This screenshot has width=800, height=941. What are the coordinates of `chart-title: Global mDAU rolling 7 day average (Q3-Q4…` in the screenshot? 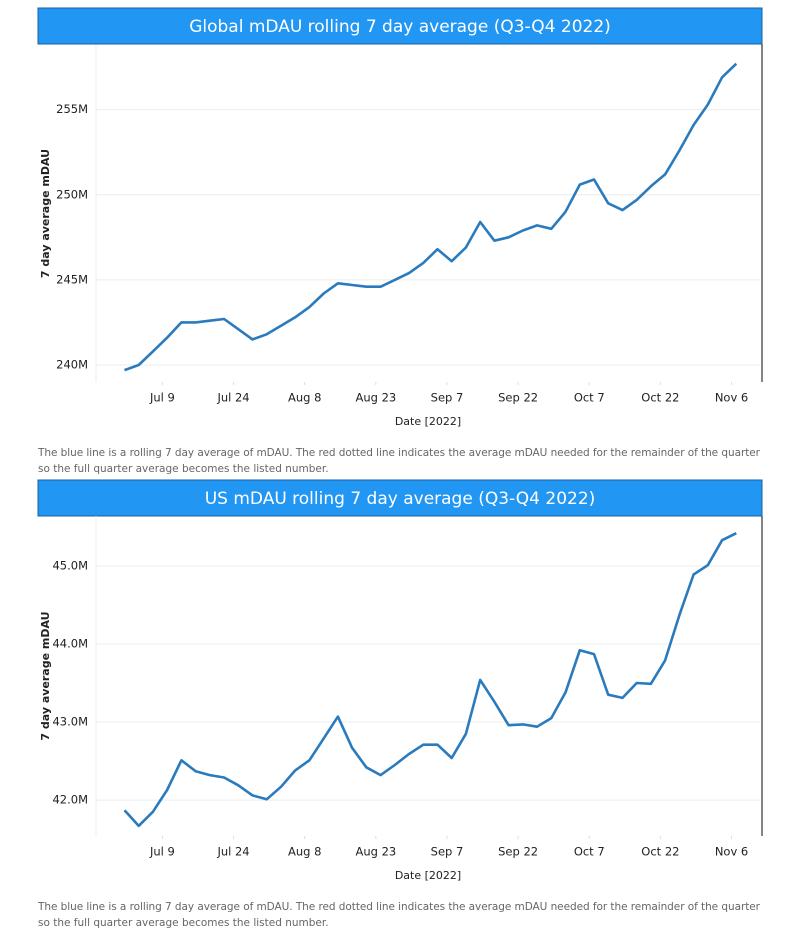 It's located at (400, 27).